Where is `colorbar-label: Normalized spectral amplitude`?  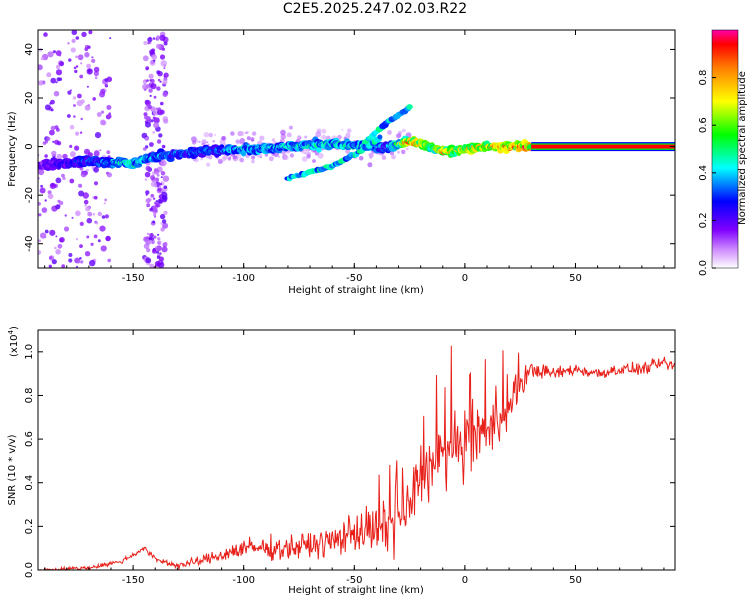 colorbar-label: Normalized spectral amplitude is located at coordinates (742, 148).